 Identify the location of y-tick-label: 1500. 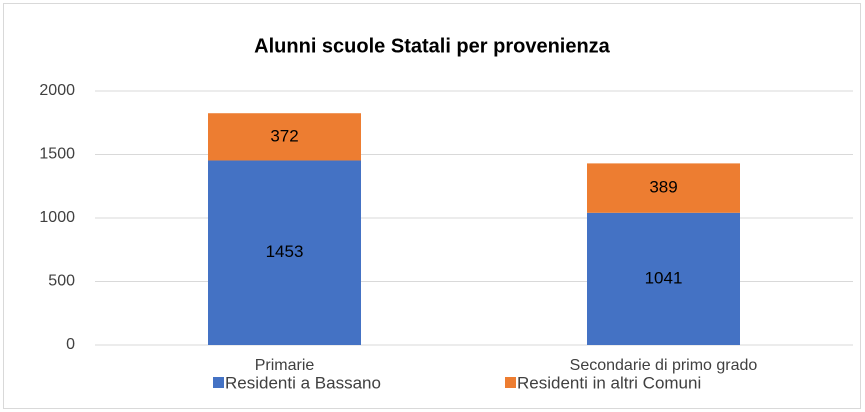
(57, 154).